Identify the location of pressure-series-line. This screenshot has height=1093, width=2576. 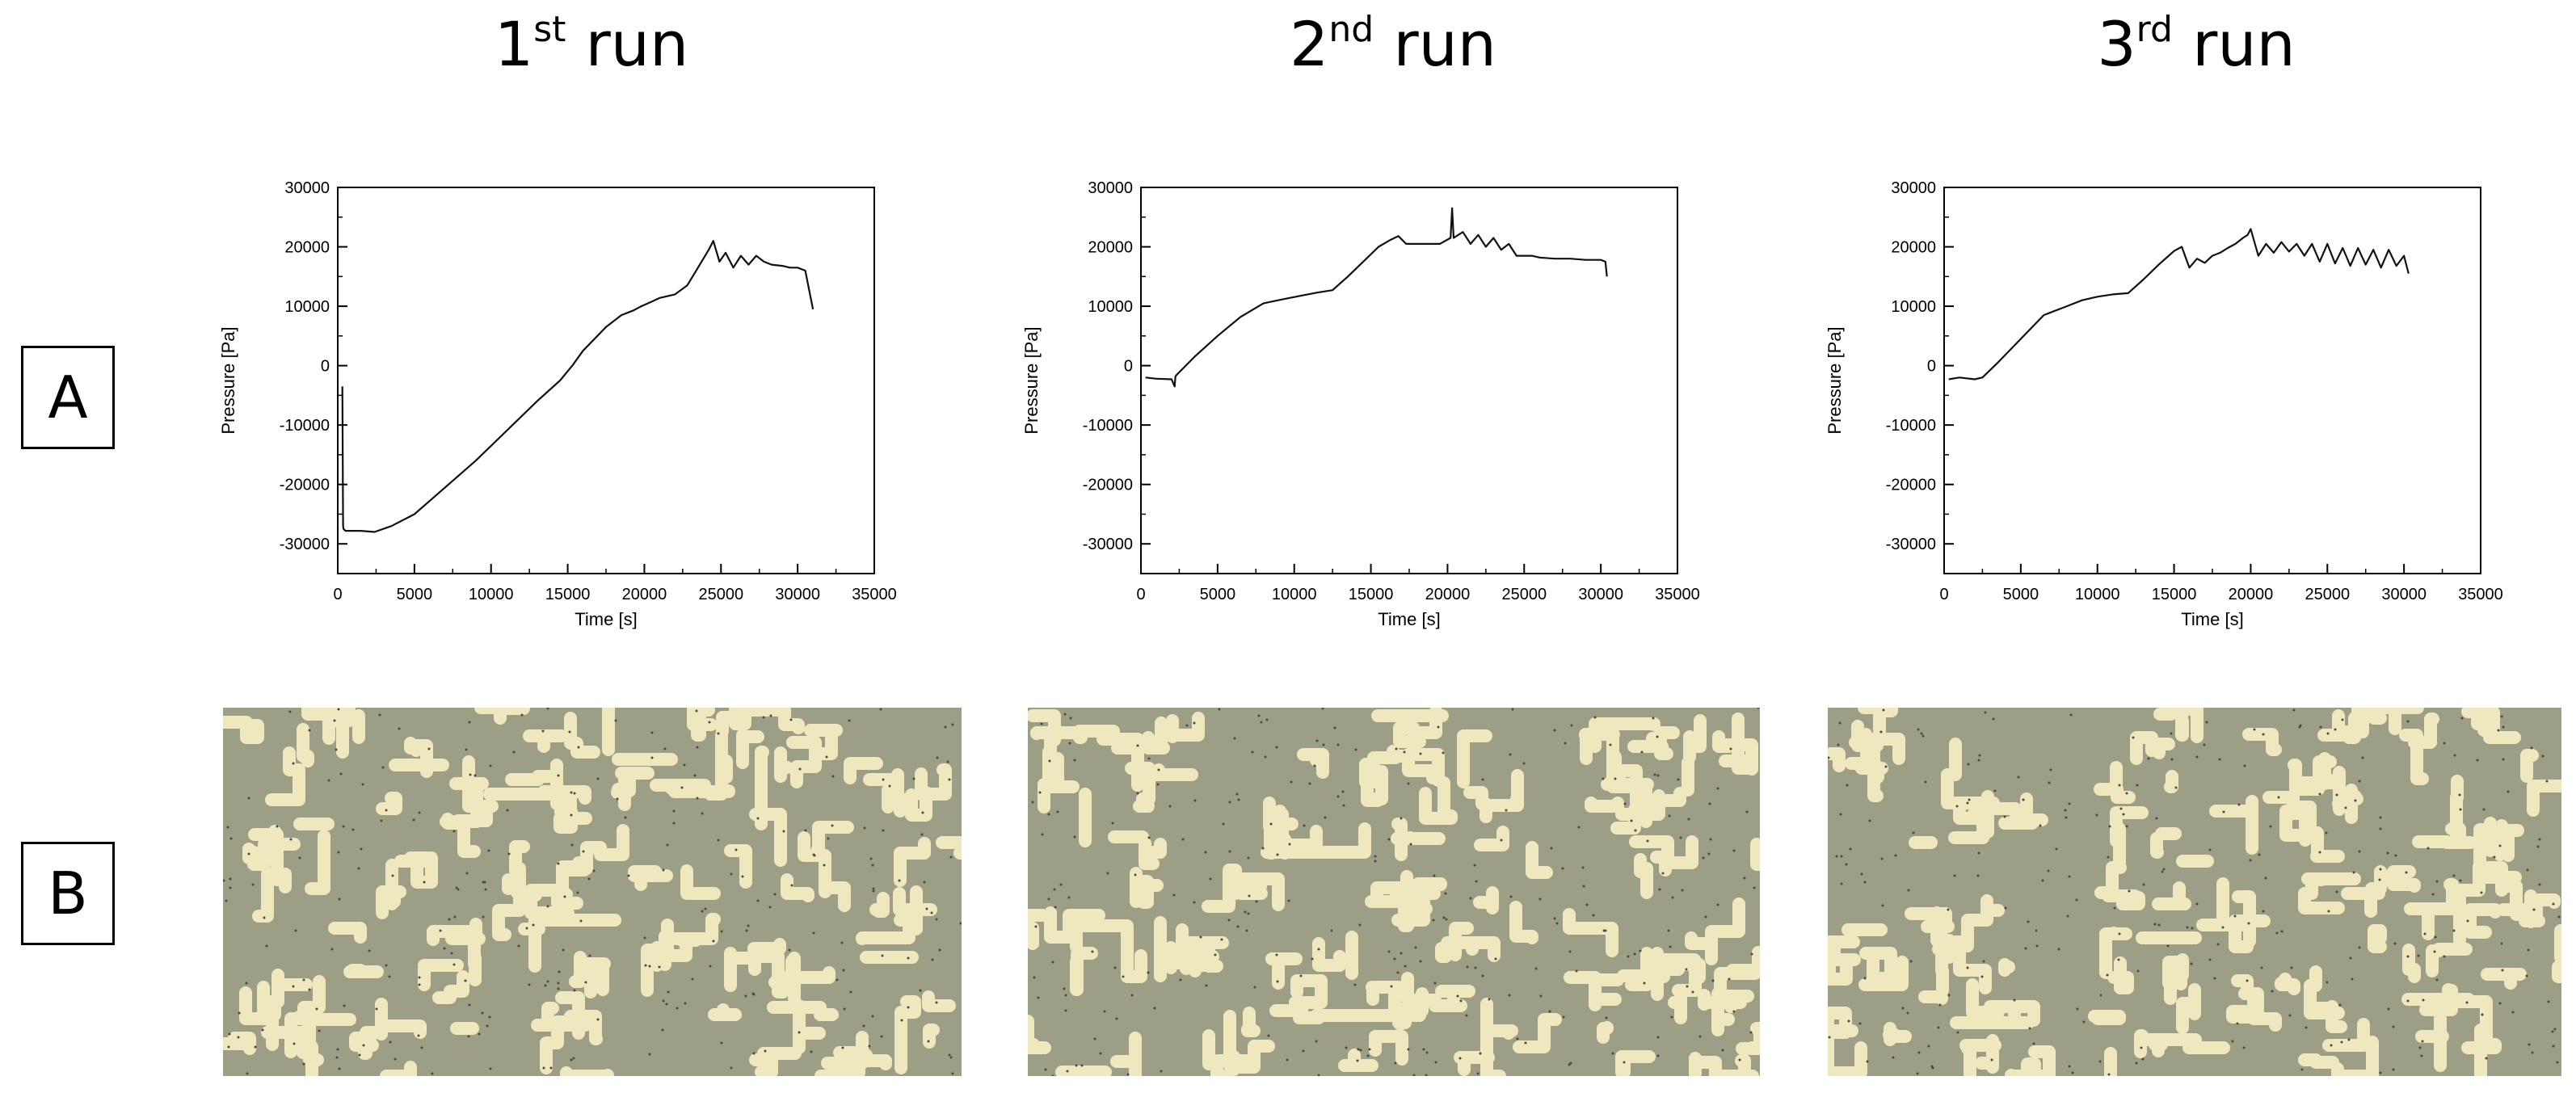
(577, 386).